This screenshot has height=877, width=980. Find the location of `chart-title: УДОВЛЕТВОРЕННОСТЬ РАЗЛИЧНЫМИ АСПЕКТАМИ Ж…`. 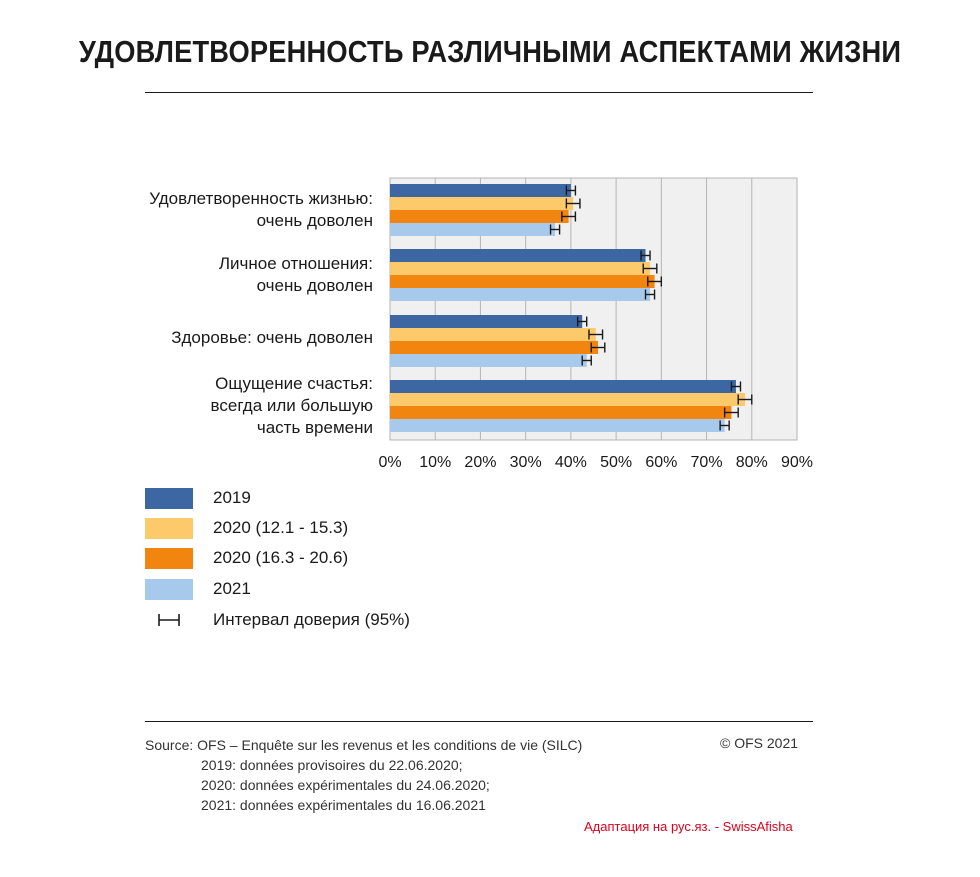

chart-title: УДОВЛЕТВОРЕННОСТЬ РАЗЛИЧНЫМИ АСПЕКТАМИ Ж… is located at coordinates (490, 51).